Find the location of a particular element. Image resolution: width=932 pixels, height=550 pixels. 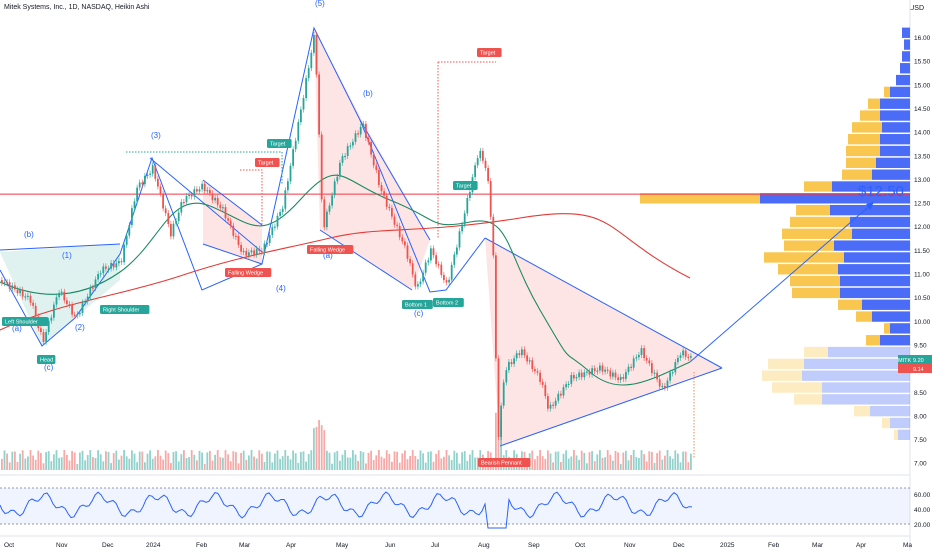

oscillator-tick-label: 20.00 is located at coordinates (922, 525).